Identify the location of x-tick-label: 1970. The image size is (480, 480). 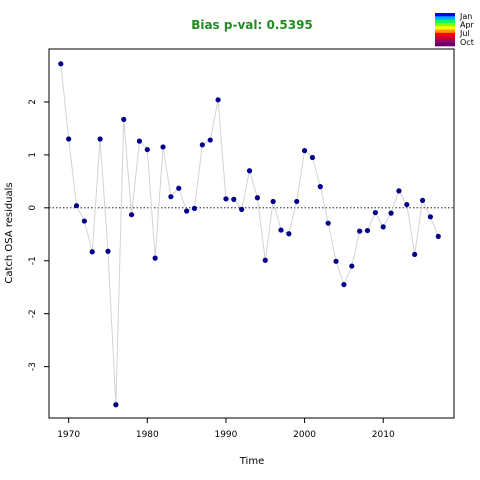
(68, 435).